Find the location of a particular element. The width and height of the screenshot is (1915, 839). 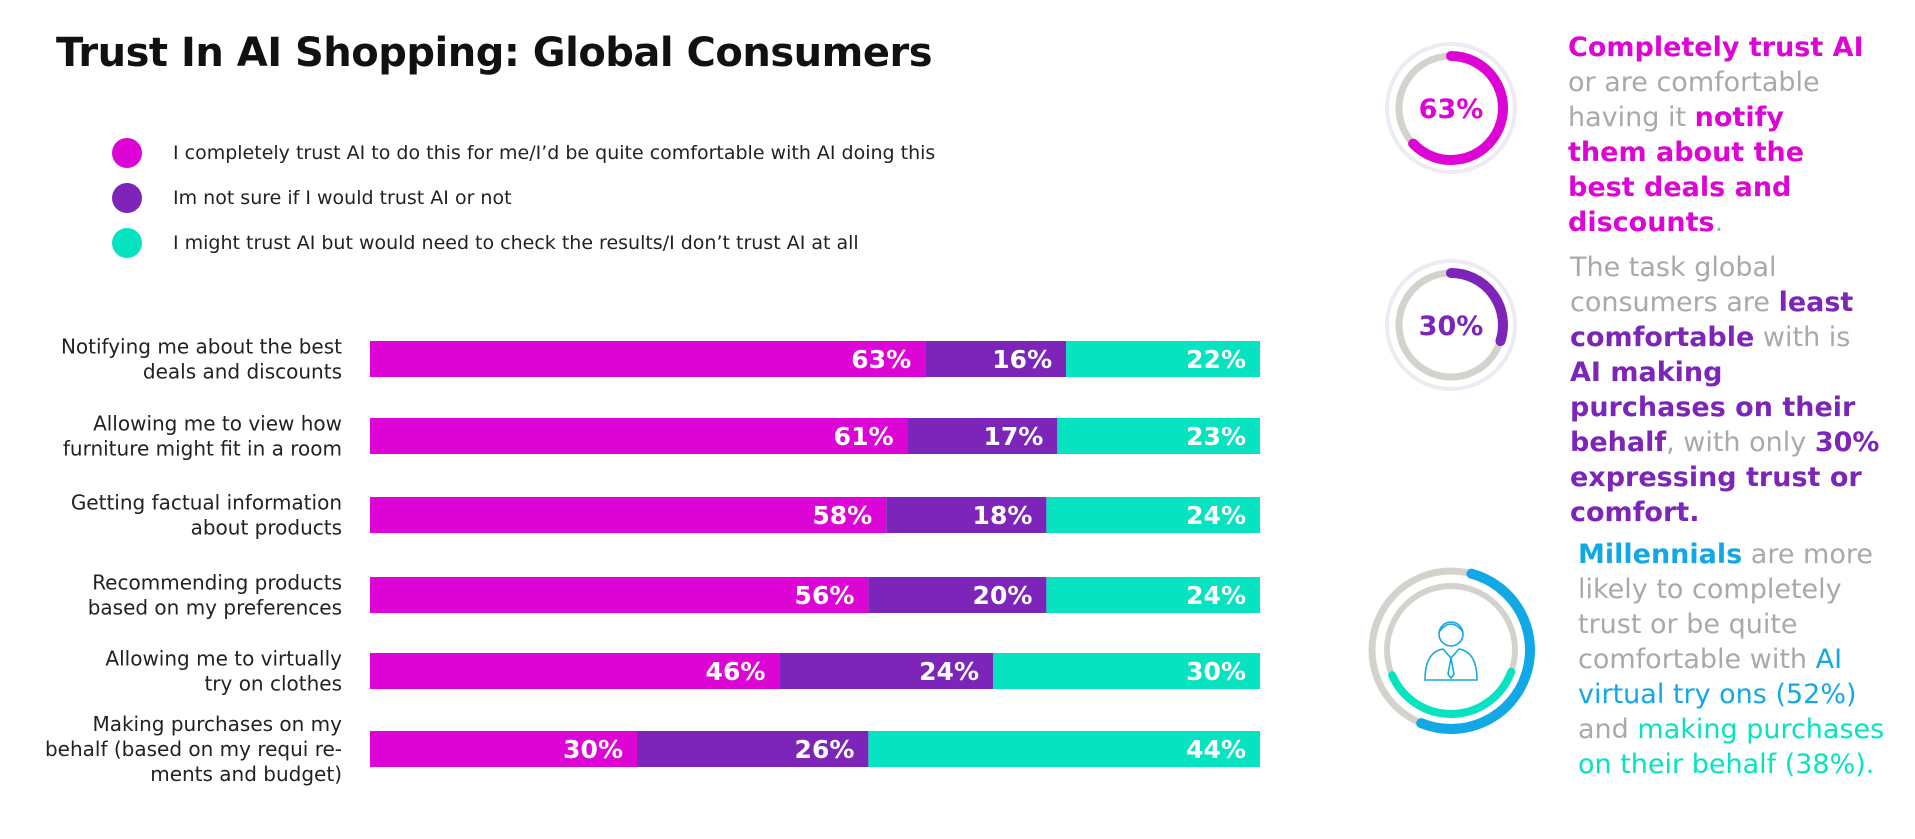

donut-millennials is located at coordinates (1451, 650).